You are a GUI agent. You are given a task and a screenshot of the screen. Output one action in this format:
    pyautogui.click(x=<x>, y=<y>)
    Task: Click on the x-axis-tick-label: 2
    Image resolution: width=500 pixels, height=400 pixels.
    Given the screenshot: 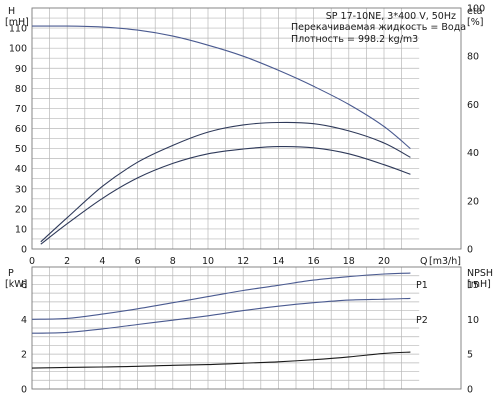 What is the action you would take?
    pyautogui.click(x=67, y=261)
    